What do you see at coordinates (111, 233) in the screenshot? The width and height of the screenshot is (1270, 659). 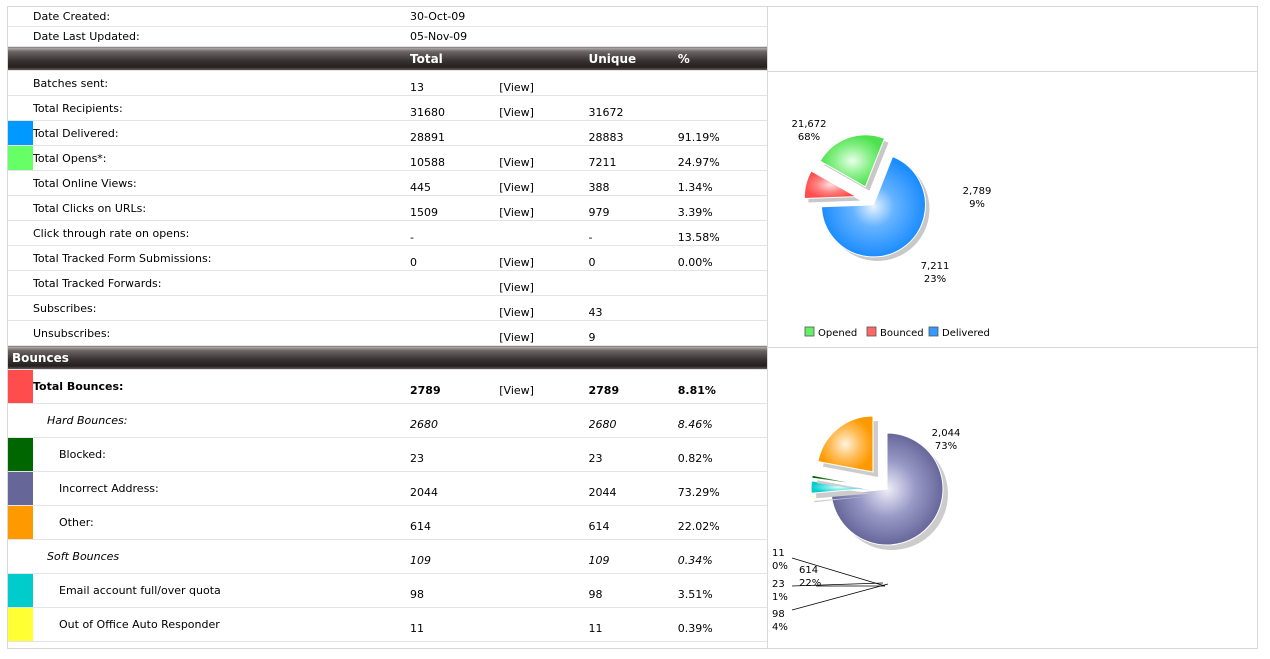 I see `row-label: Click through rate on opens:` at bounding box center [111, 233].